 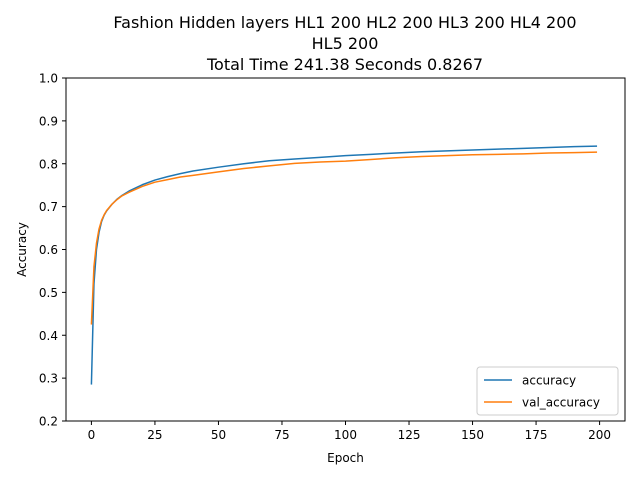 What do you see at coordinates (48, 164) in the screenshot?
I see `y-tick-label: 0.8` at bounding box center [48, 164].